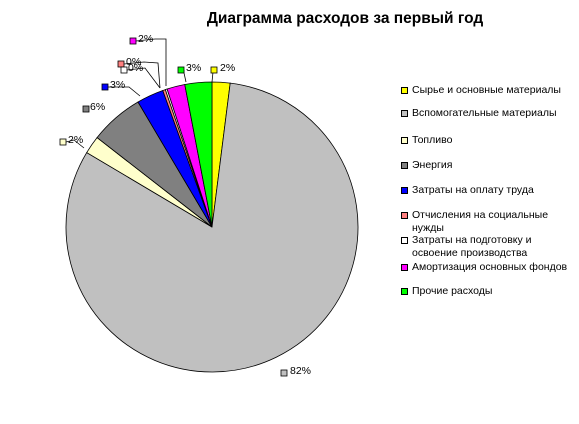 This screenshot has width=579, height=424. What do you see at coordinates (432, 165) in the screenshot?
I see `legend-label: Энергия` at bounding box center [432, 165].